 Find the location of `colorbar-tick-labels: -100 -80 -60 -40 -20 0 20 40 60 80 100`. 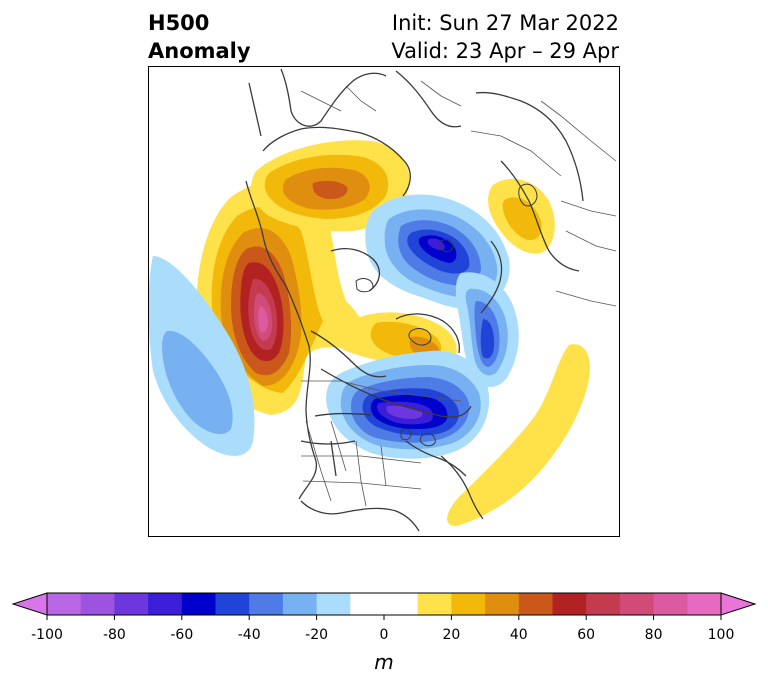

colorbar-tick-labels: -100 -80 -60 -40 -20 0 20 40 60 80 100 is located at coordinates (384, 637).